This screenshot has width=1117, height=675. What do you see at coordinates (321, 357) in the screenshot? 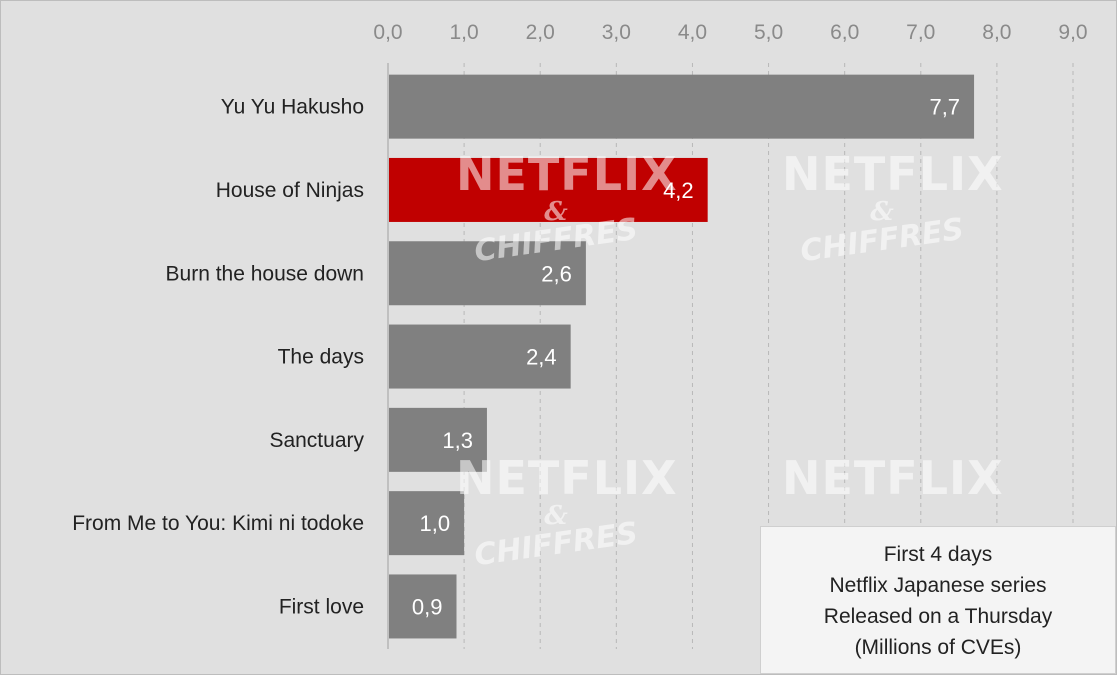
I see `category-label: The days` at bounding box center [321, 357].